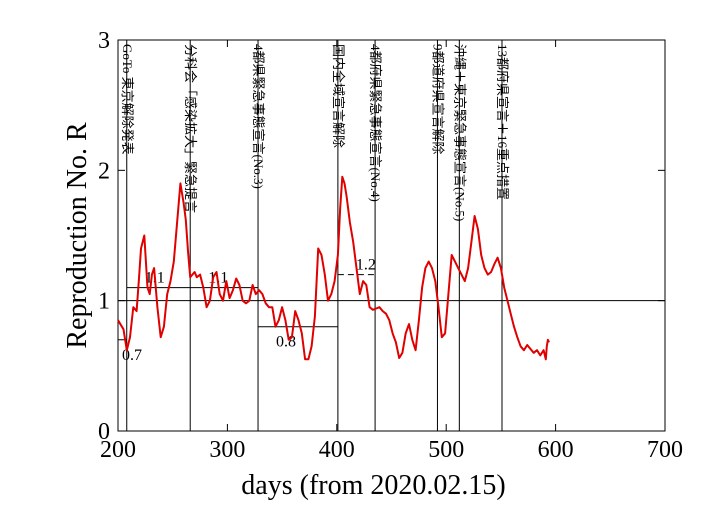  What do you see at coordinates (337, 450) in the screenshot?
I see `x-tick-label: 400` at bounding box center [337, 450].